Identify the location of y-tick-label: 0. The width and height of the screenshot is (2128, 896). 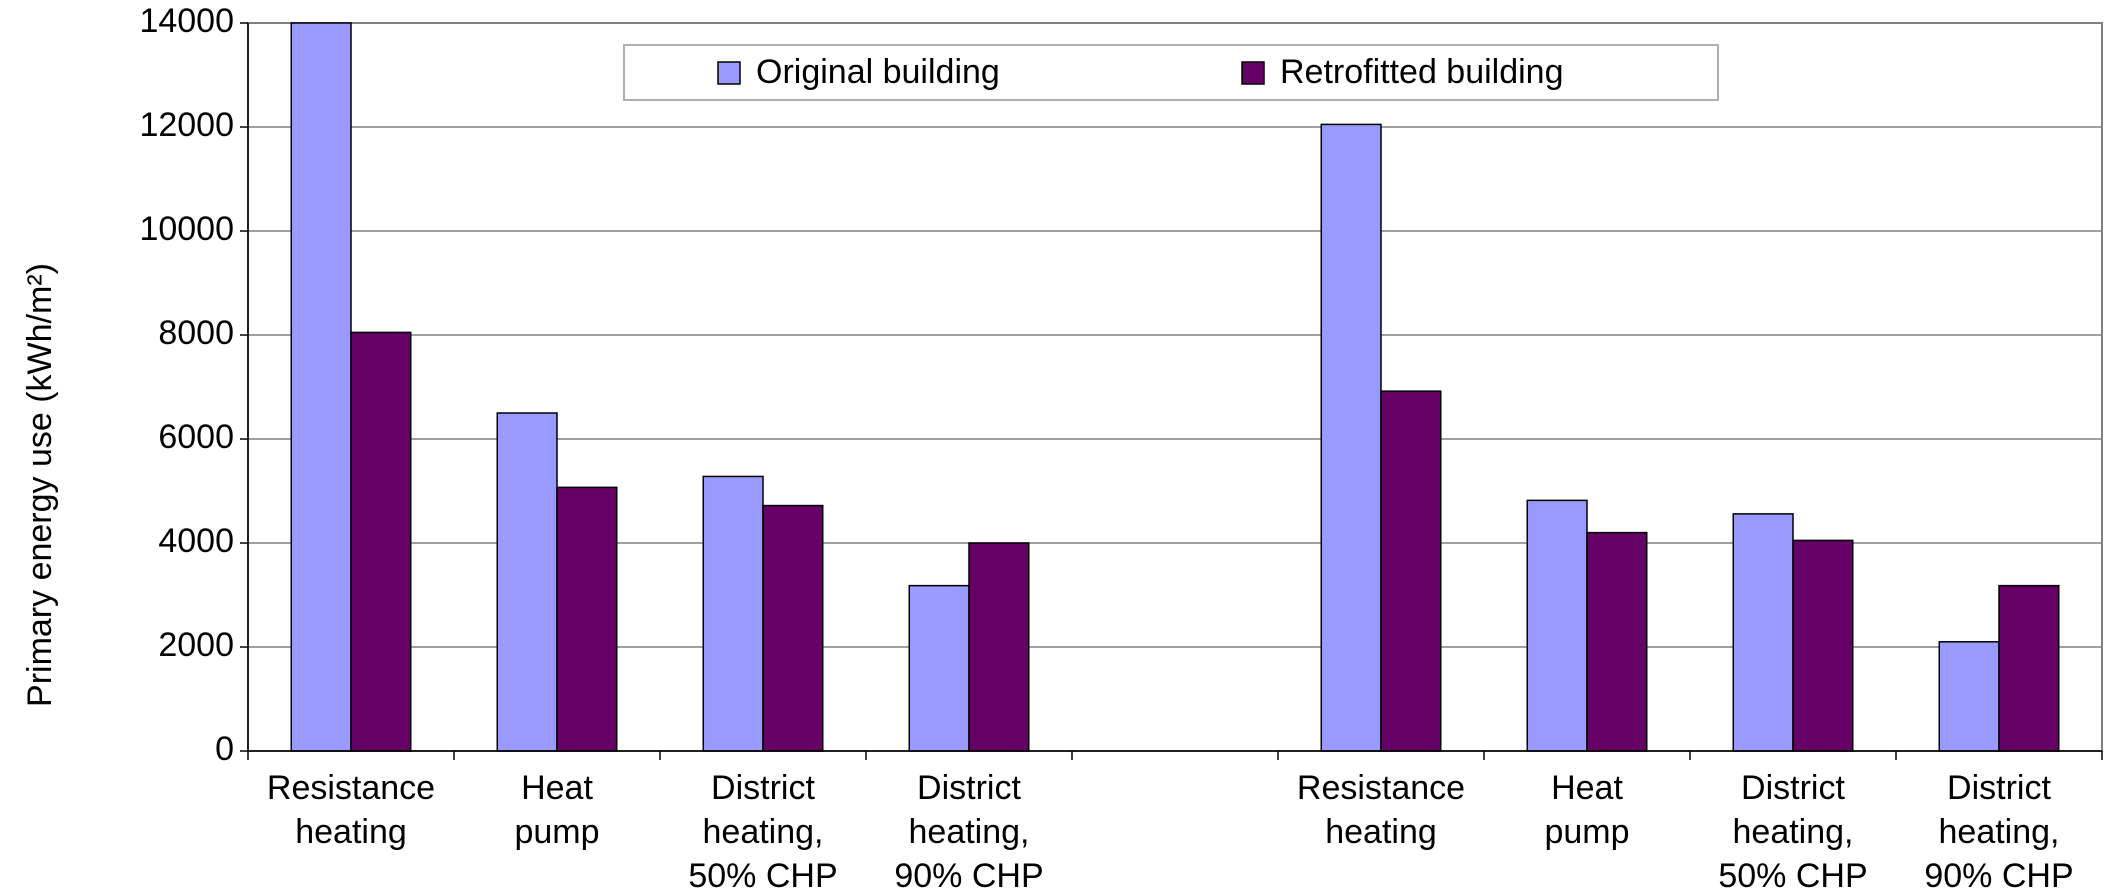
(224, 749).